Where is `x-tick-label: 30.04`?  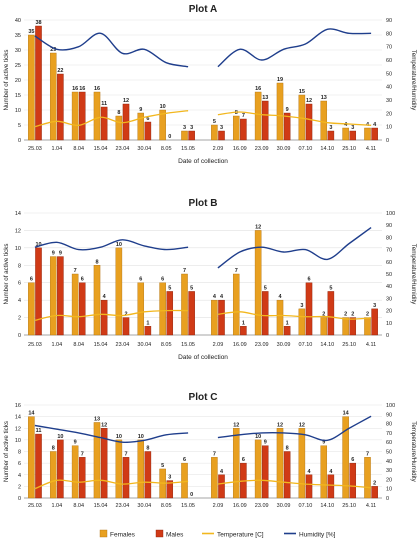 x-tick-label: 30.04 is located at coordinates (144, 506).